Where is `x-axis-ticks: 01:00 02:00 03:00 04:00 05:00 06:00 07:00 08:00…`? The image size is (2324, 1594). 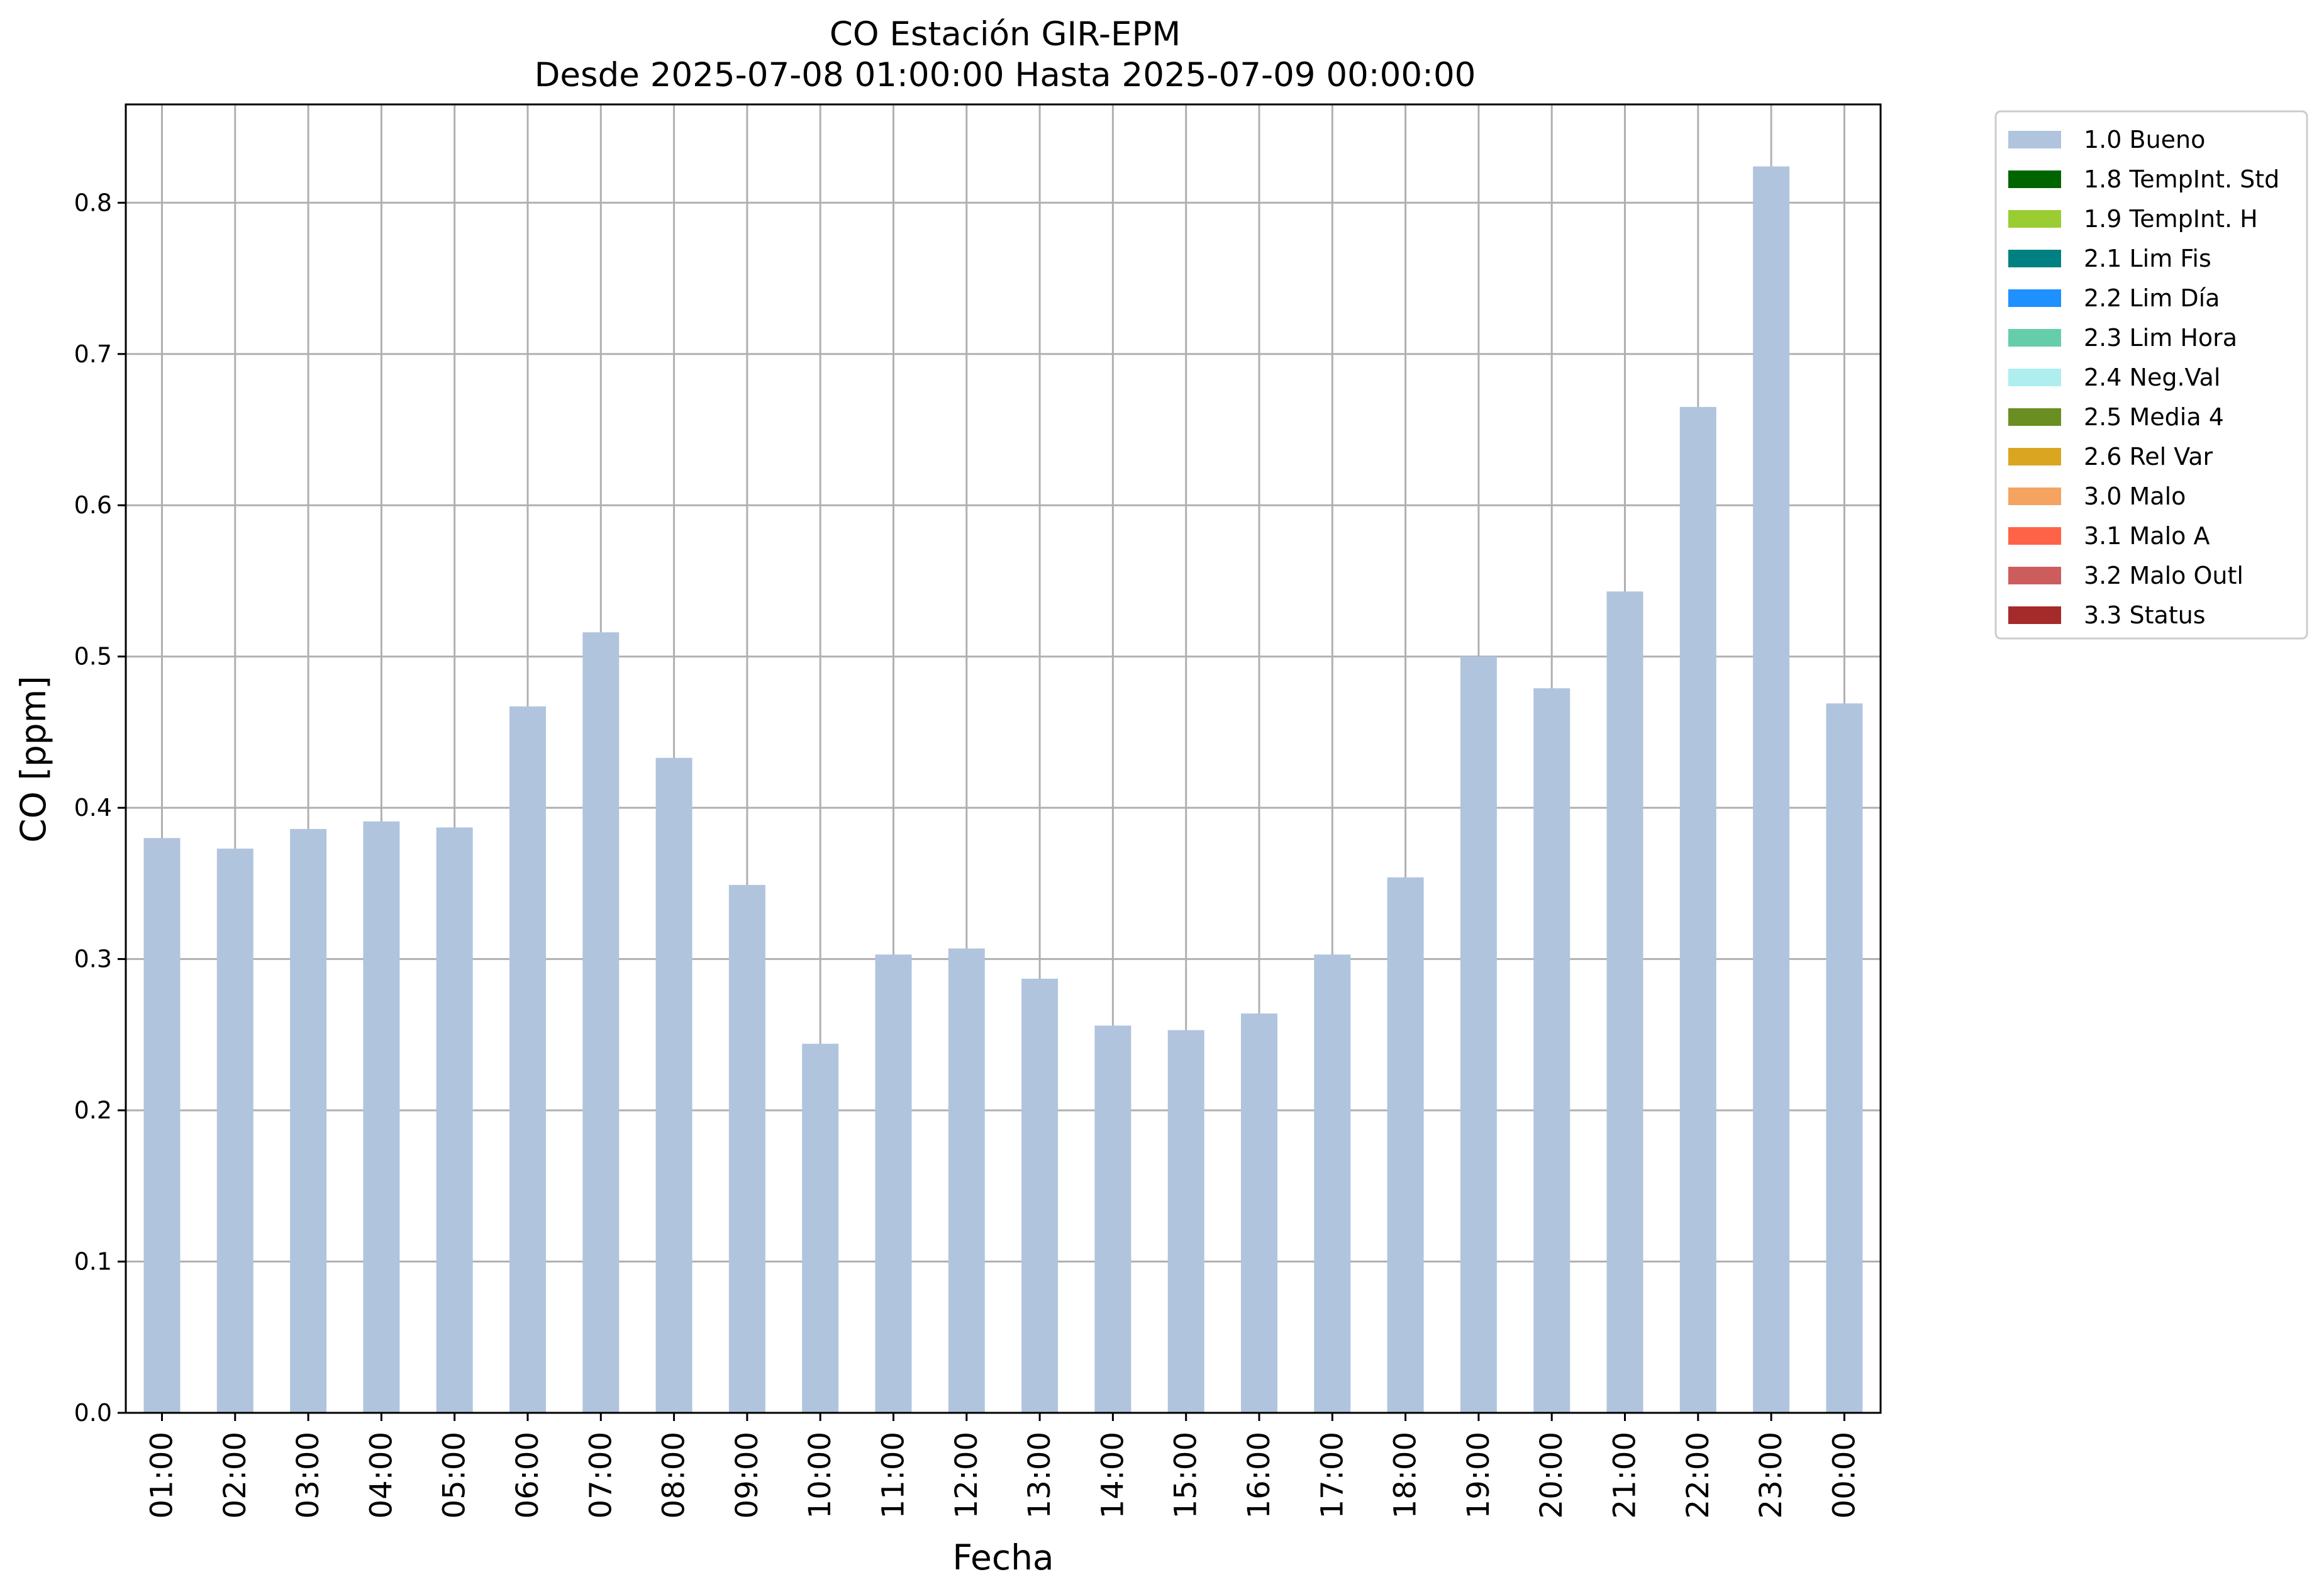
x-axis-ticks: 01:00 02:00 03:00 04:00 05:00 06:00 07:00 08:00… is located at coordinates (1003, 1466).